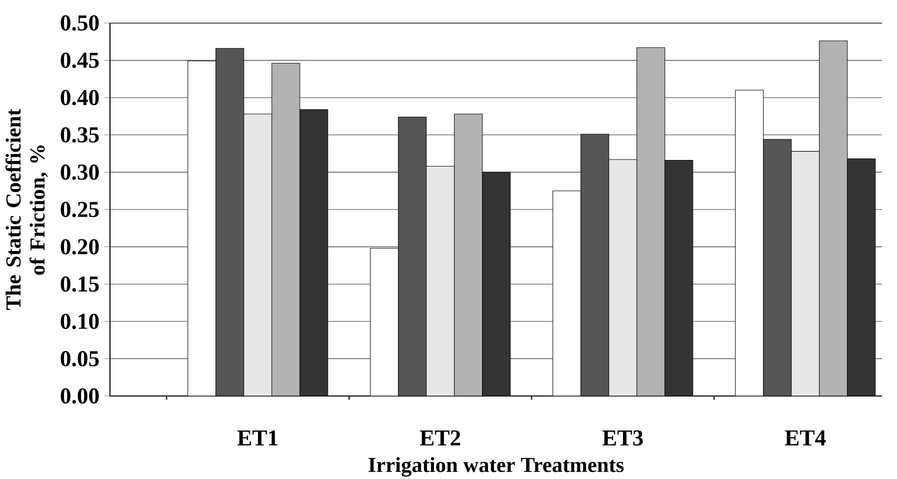 Image resolution: width=897 pixels, height=479 pixels. What do you see at coordinates (79, 98) in the screenshot?
I see `y-tick-label: 0.40` at bounding box center [79, 98].